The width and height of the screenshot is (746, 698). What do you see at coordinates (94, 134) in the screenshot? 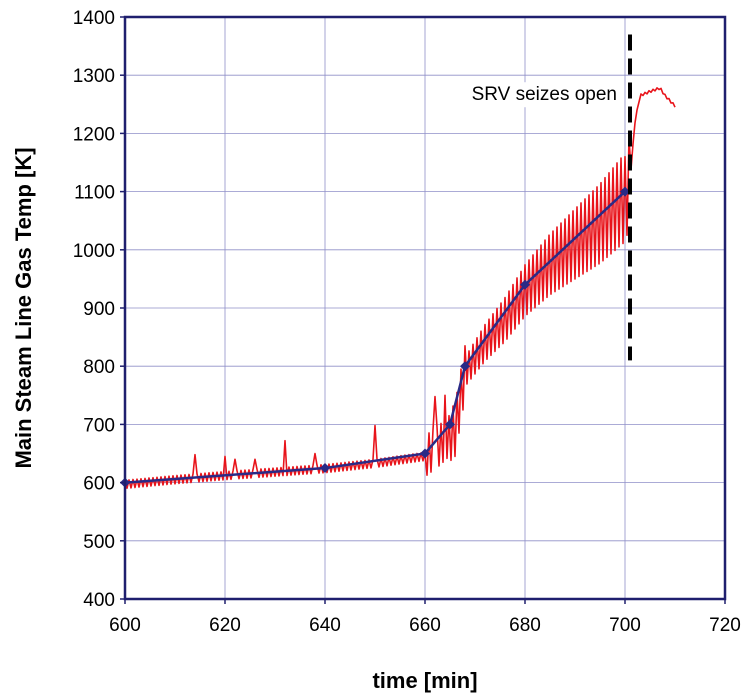
I see `y-tick-label: 1200` at bounding box center [94, 134].